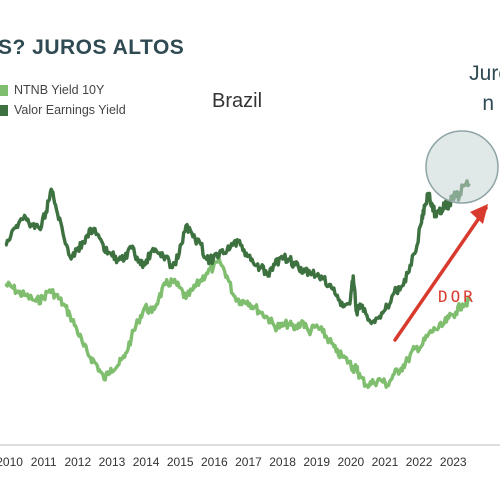 The image size is (500, 500). Describe the element at coordinates (77, 462) in the screenshot. I see `x-tick-label: 2012` at that location.